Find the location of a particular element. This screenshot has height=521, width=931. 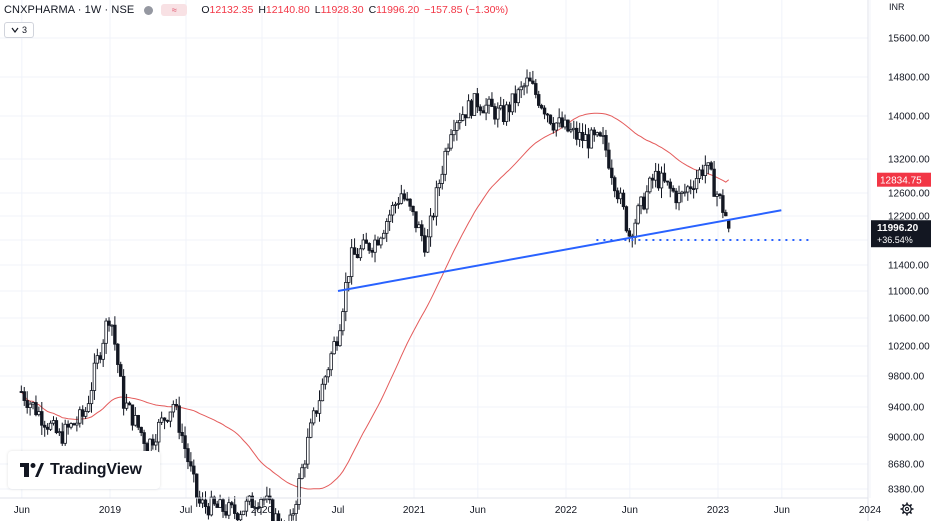

tradingview-logo: TradingView is located at coordinates (84, 470).